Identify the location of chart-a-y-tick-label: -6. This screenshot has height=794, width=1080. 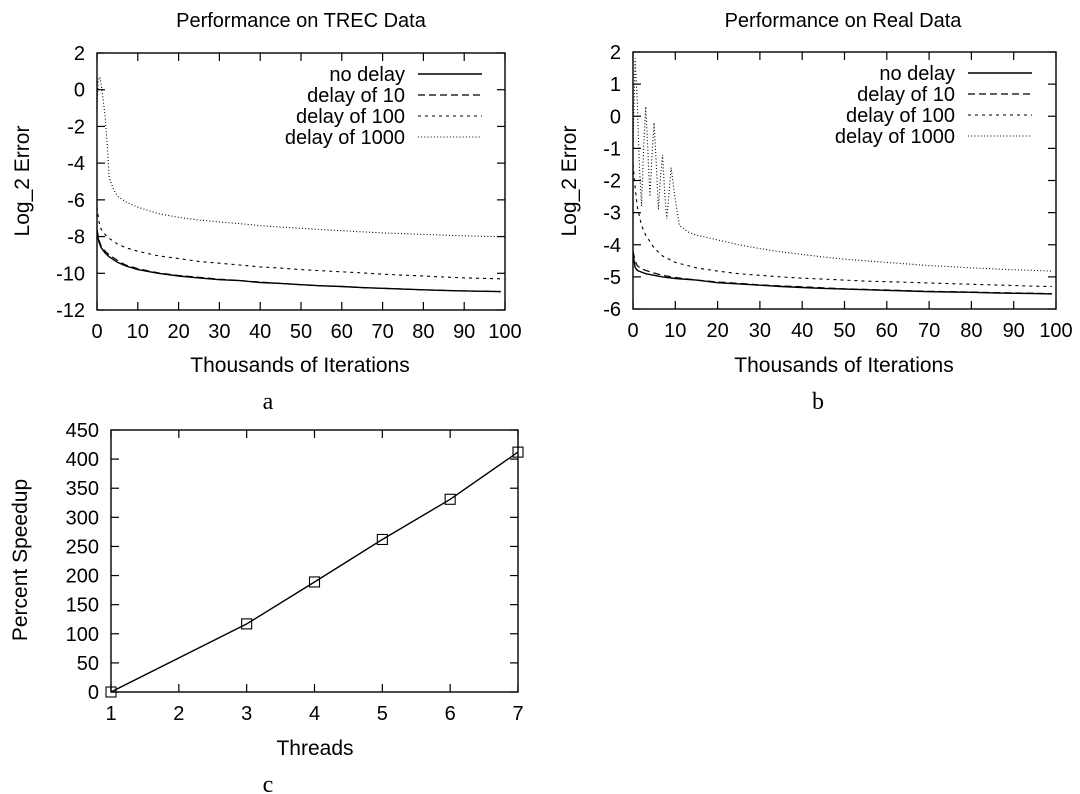
(76, 201).